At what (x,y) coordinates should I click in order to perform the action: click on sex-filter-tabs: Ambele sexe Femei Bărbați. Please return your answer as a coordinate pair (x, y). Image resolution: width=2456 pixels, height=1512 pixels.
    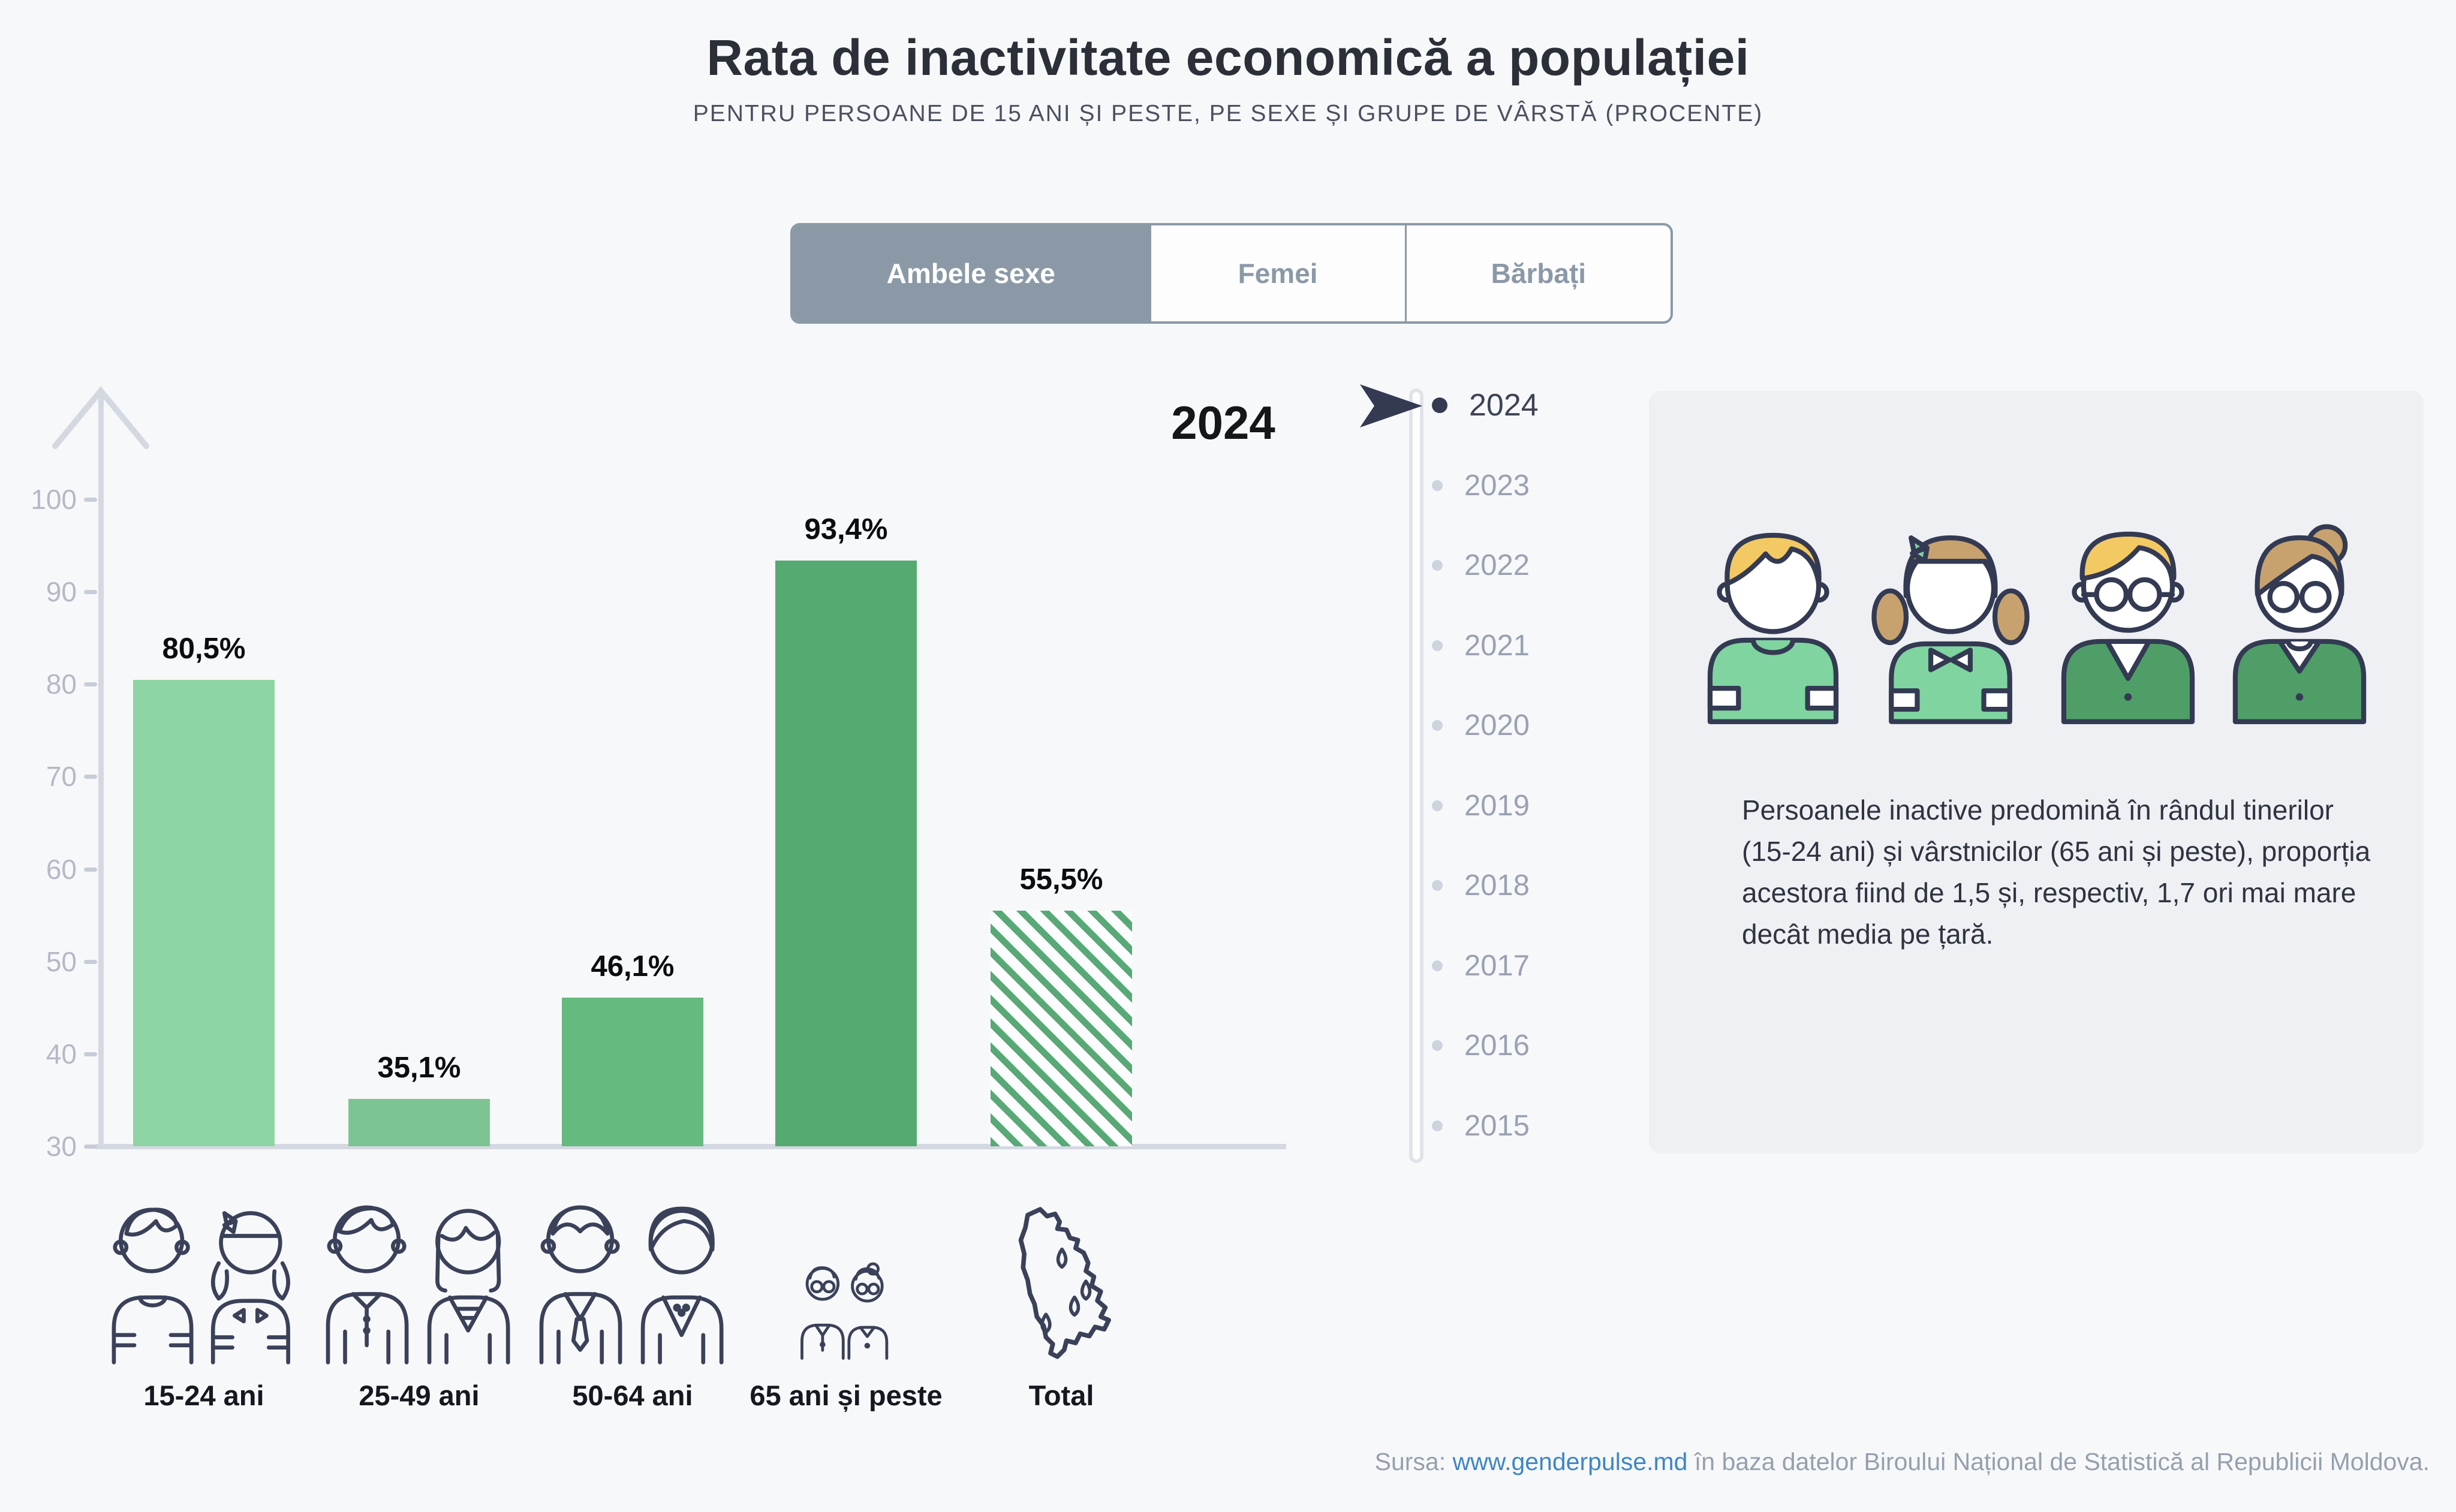
    Looking at the image, I should click on (1231, 273).